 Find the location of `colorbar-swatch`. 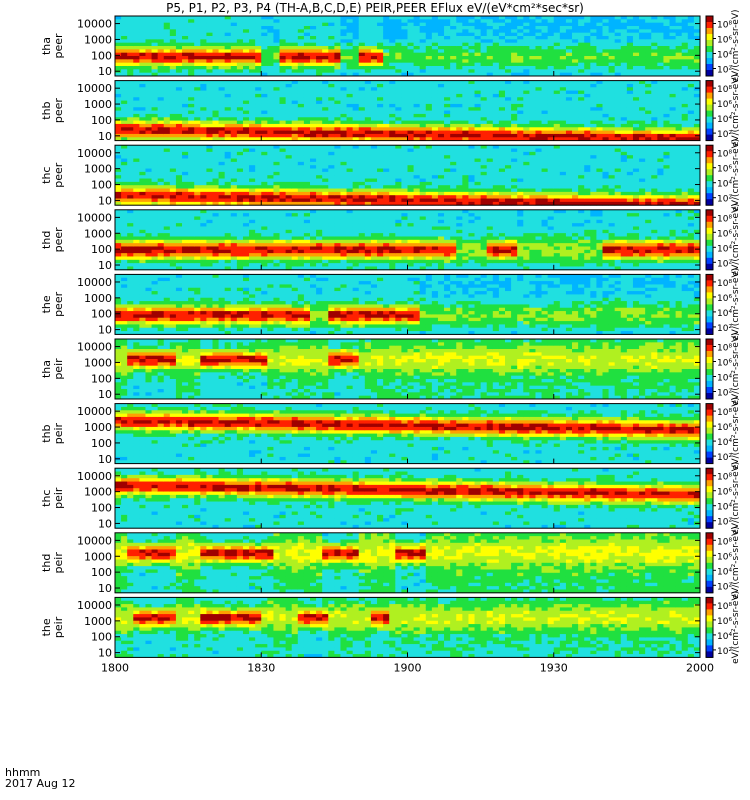

colorbar-swatch is located at coordinates (709, 110).